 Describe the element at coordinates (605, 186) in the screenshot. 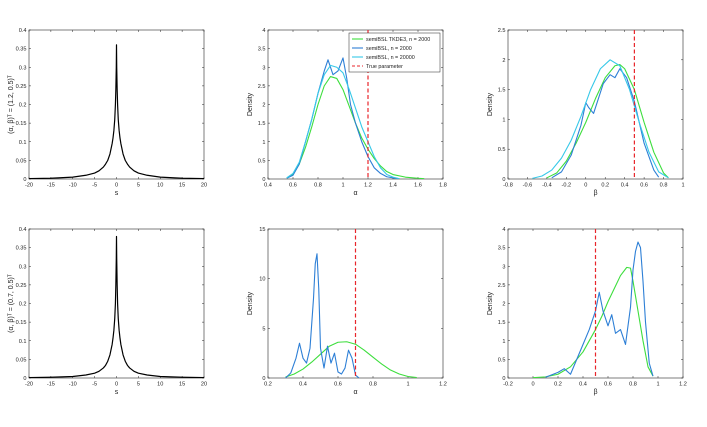

I see `x-tick-label: 0.2` at that location.